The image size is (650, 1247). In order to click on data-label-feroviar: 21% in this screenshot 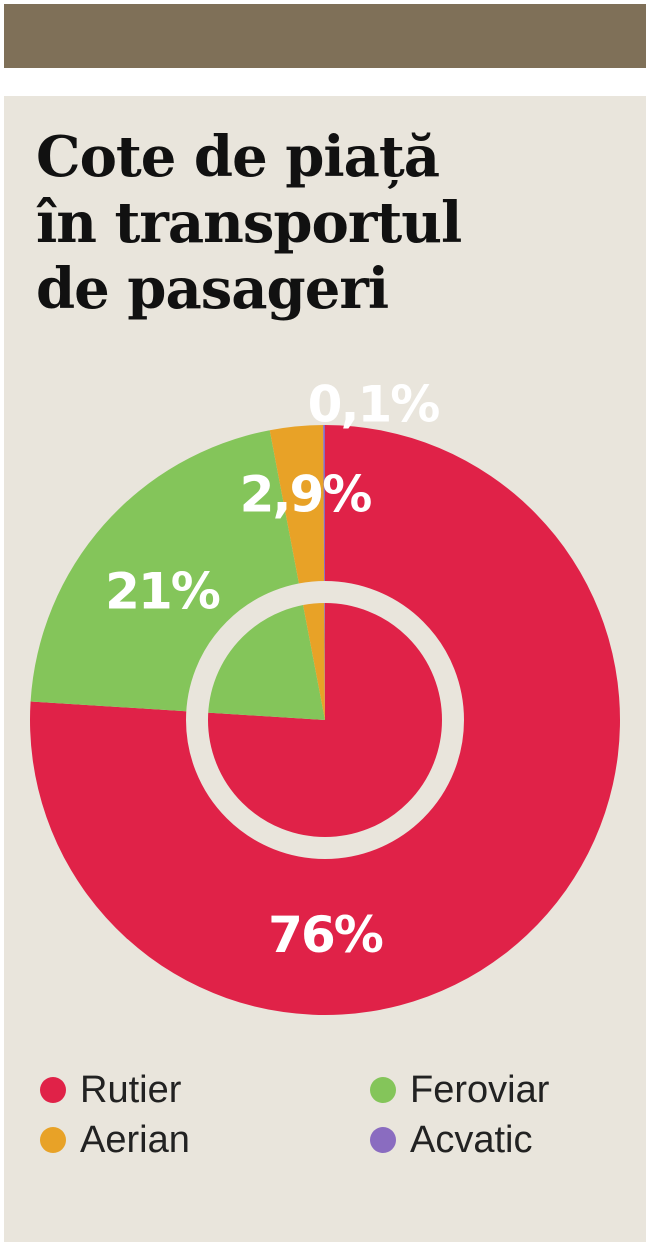, I will do `click(162, 592)`.